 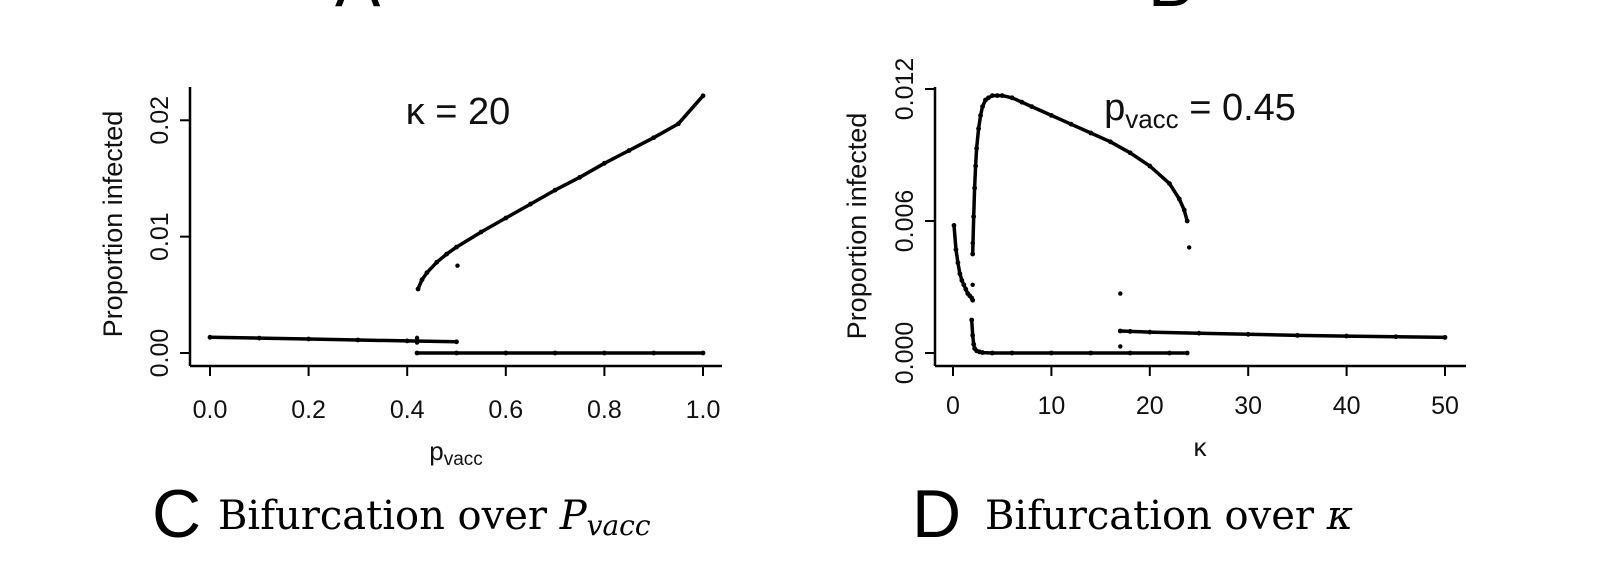 I want to click on d-annotation: pvacc = 0.45, so click(x=1200, y=110).